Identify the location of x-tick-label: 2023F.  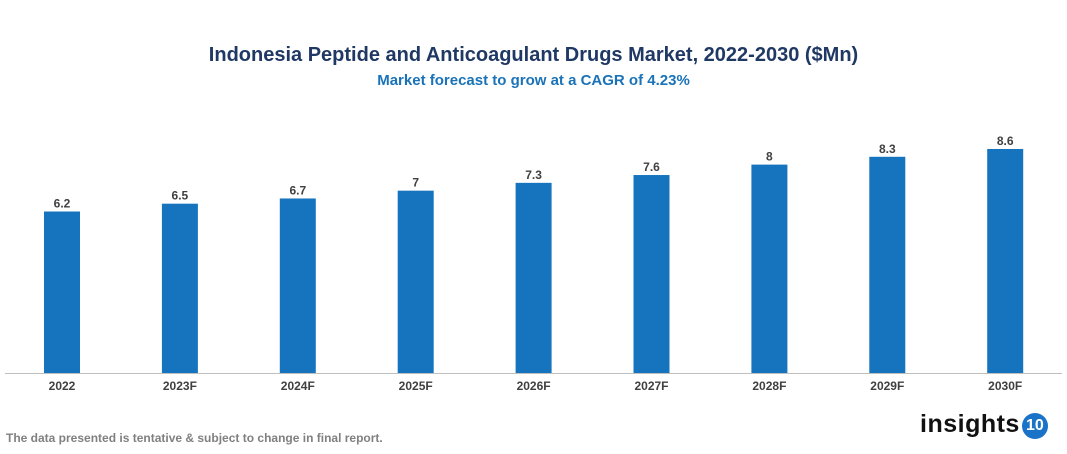
(180, 386).